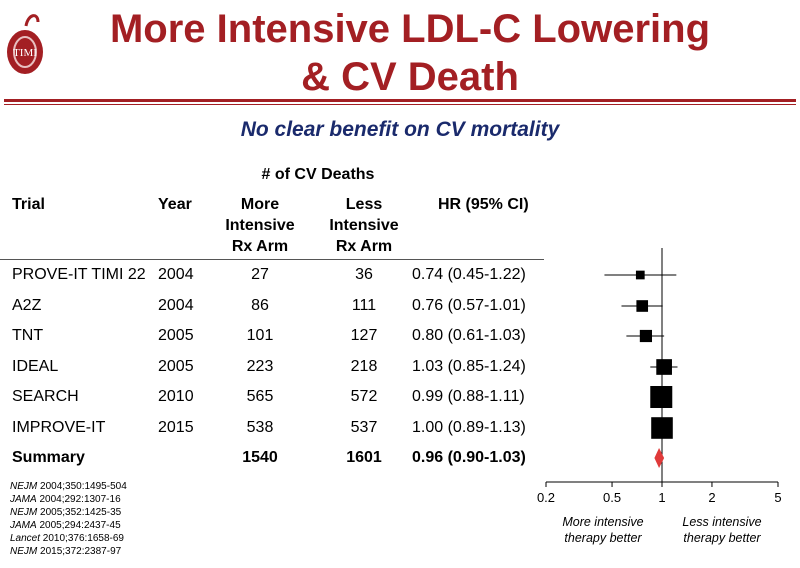 The image size is (800, 568). I want to click on header-less-line: Rx Arm, so click(364, 246).